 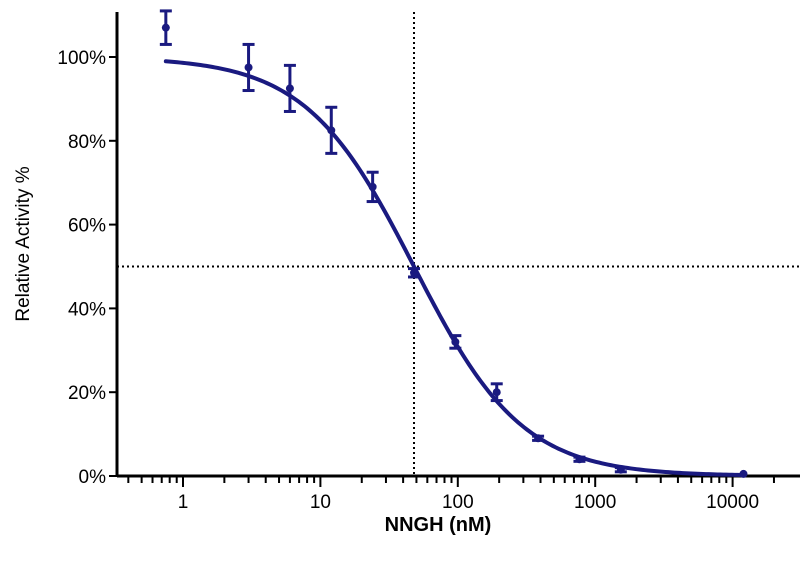 I want to click on y-tick-label: 100%, so click(x=81, y=58).